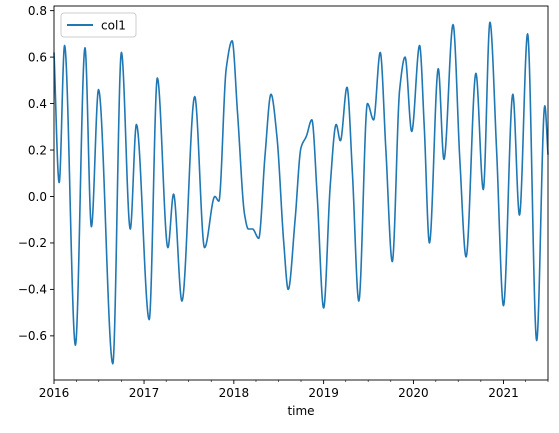 The width and height of the screenshot is (559, 433). What do you see at coordinates (37, 197) in the screenshot?
I see `y-tick-label: 0.0` at bounding box center [37, 197].